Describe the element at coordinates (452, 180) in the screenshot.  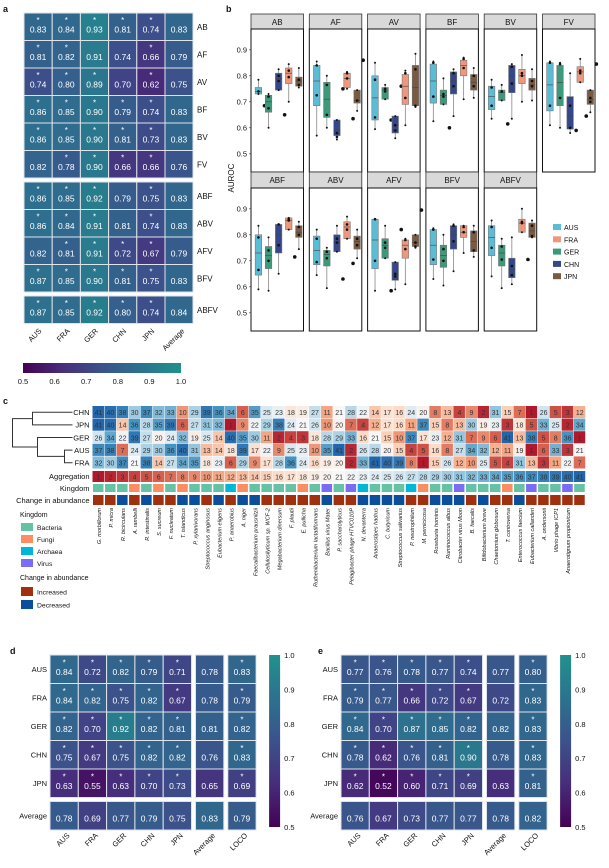
I see `panel-b-facet-title: BFV` at that location.